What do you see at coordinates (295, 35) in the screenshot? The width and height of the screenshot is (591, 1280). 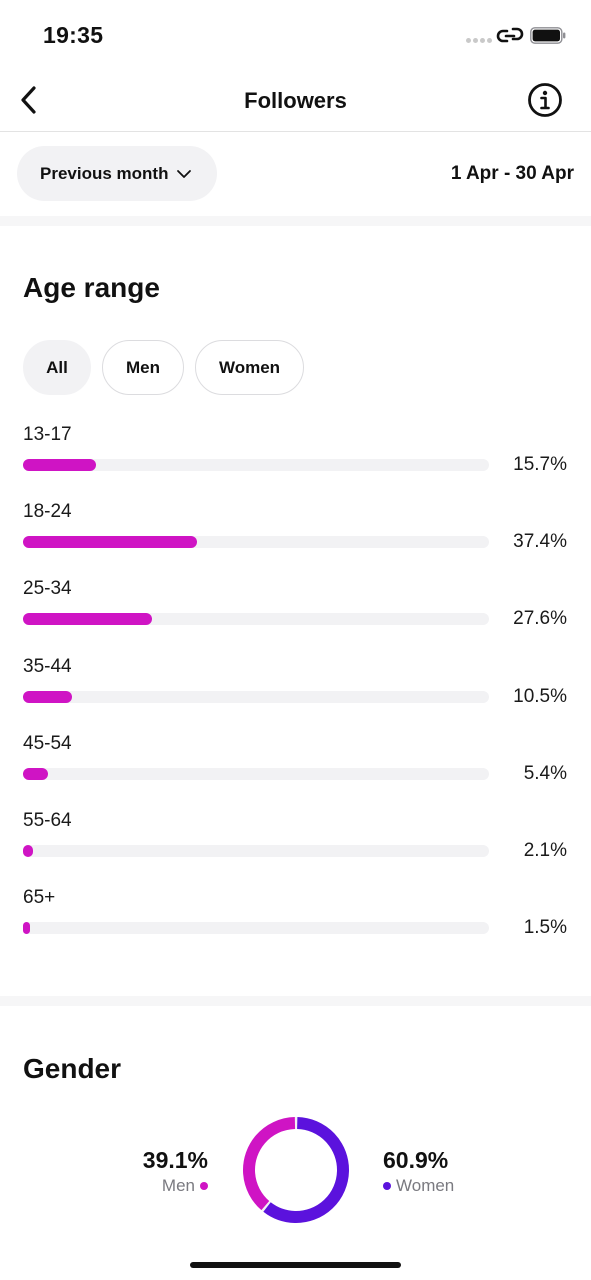 I see `status-bar: 19:35` at bounding box center [295, 35].